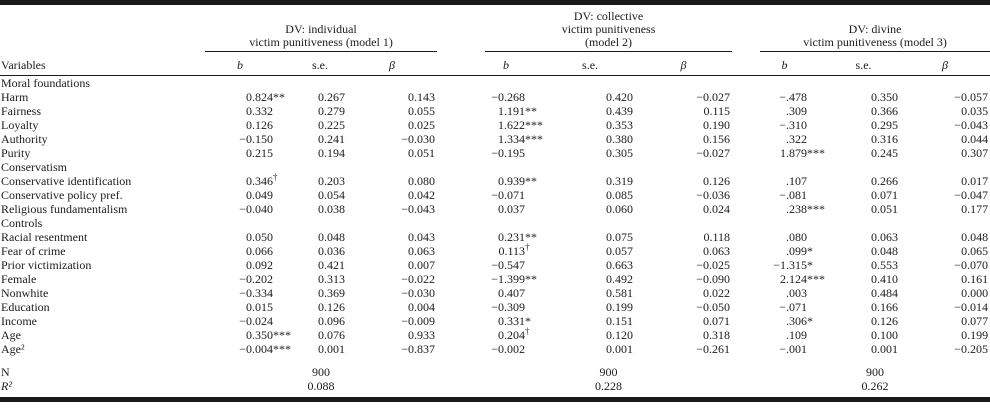 The image size is (990, 417). Describe the element at coordinates (797, 293) in the screenshot. I see `value: .003` at that location.